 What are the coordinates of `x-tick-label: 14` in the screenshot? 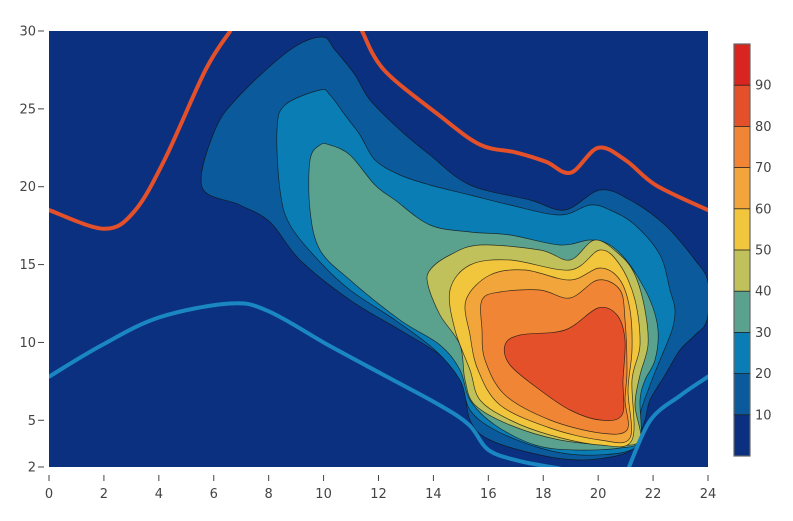 It's located at (433, 494).